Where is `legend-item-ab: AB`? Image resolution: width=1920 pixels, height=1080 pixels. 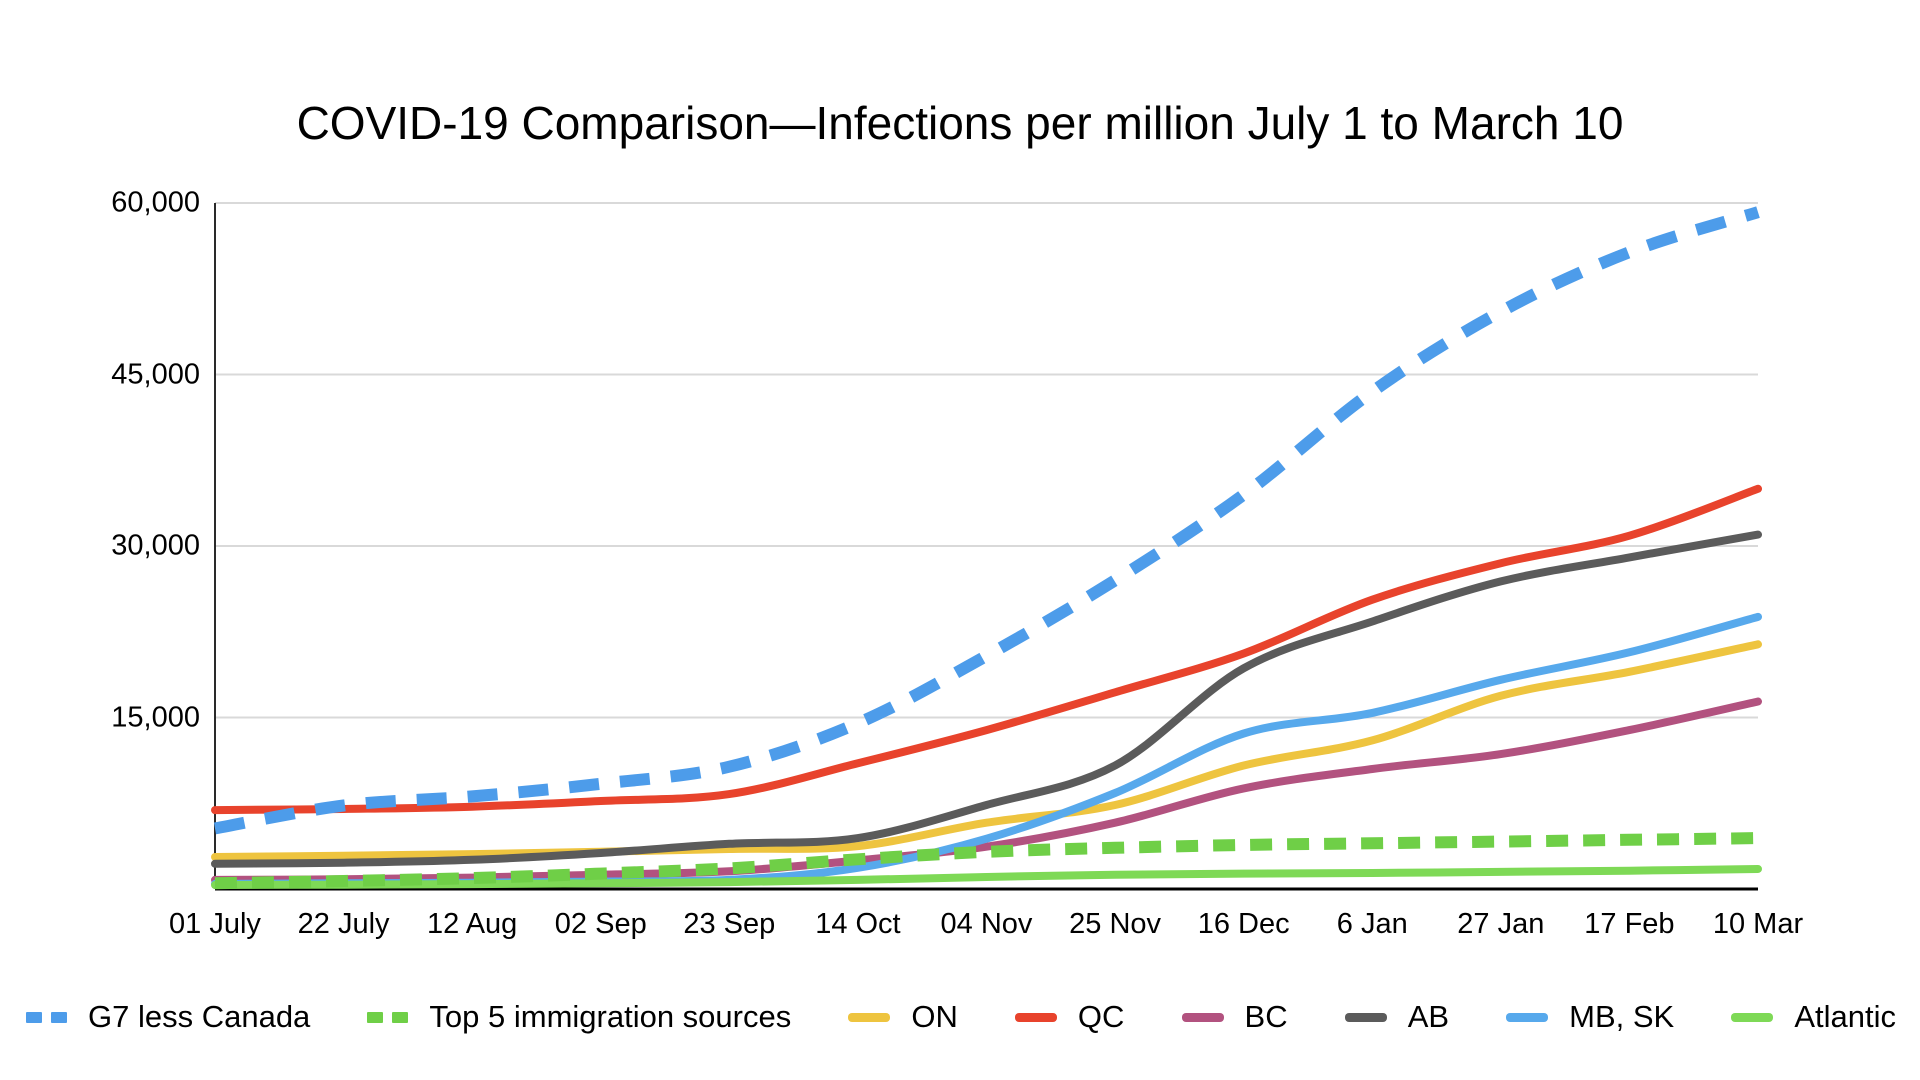
legend-item-ab: AB is located at coordinates (1397, 1017).